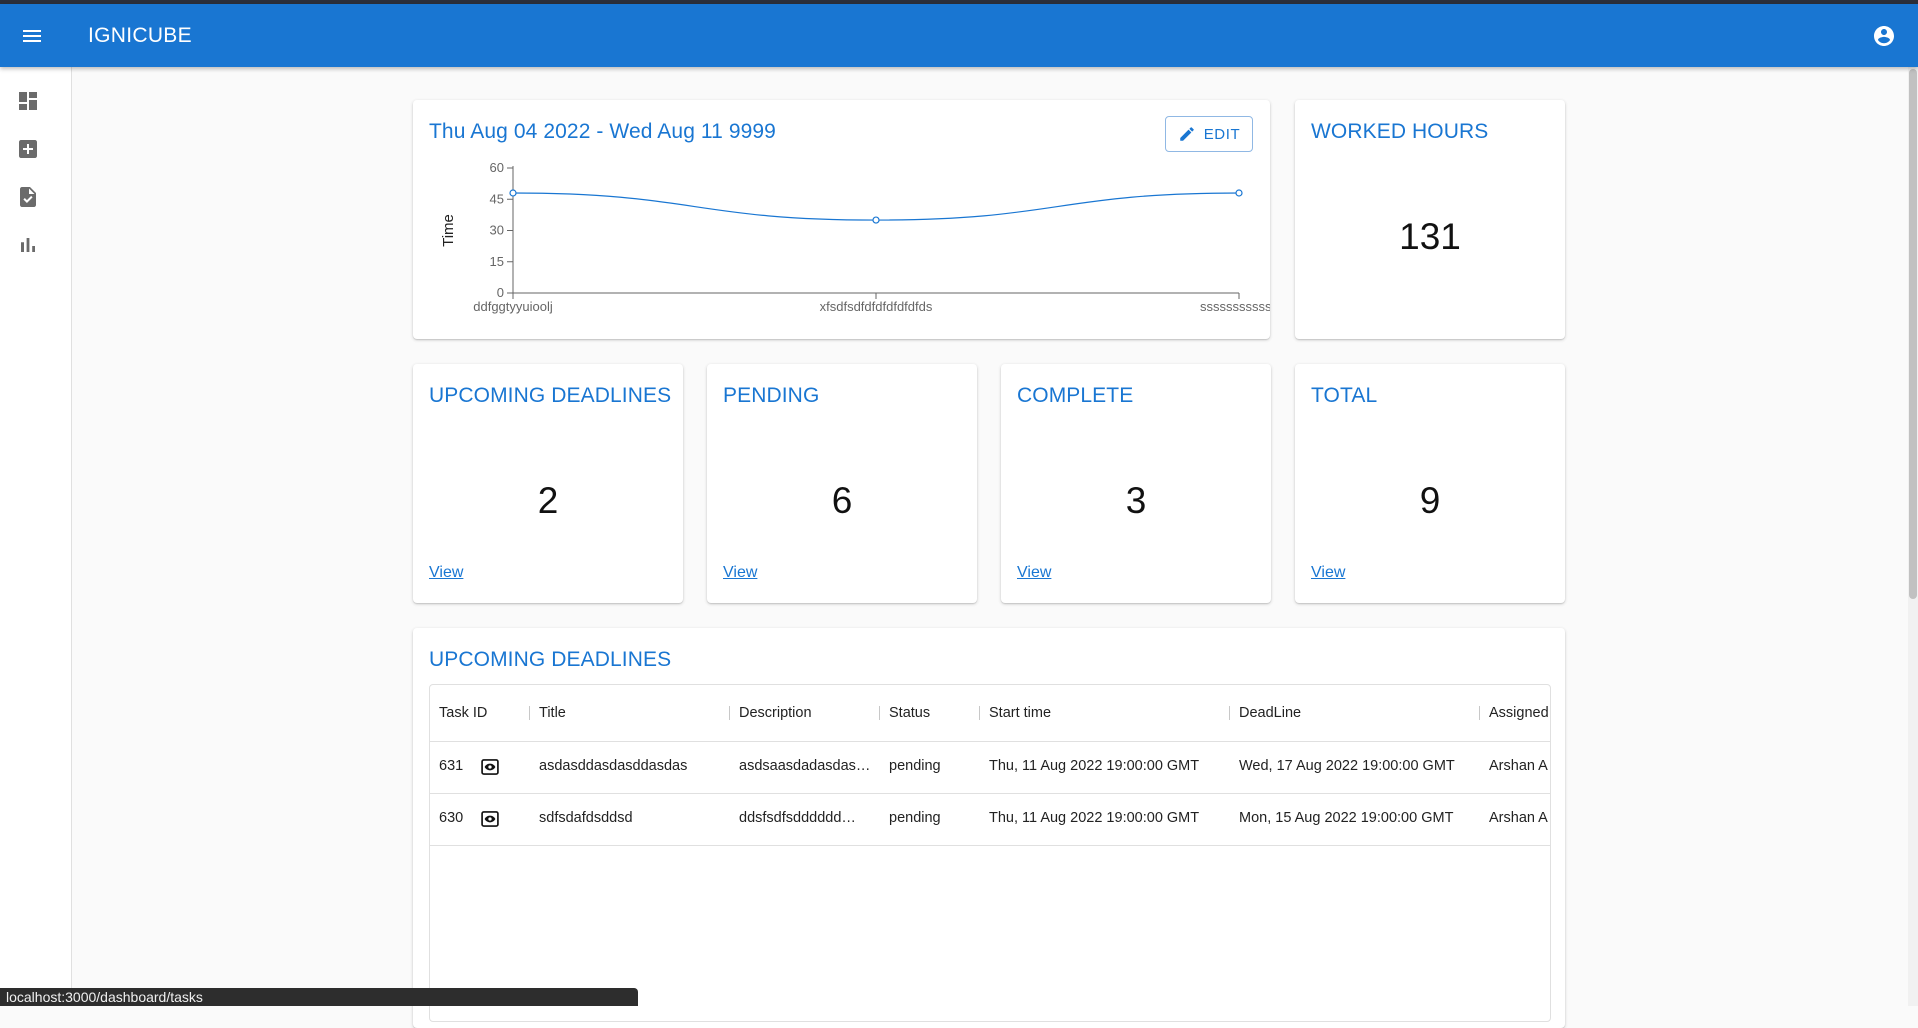 The height and width of the screenshot is (1028, 1918). Describe the element at coordinates (497, 198) in the screenshot. I see `y-tick-label: 45` at that location.